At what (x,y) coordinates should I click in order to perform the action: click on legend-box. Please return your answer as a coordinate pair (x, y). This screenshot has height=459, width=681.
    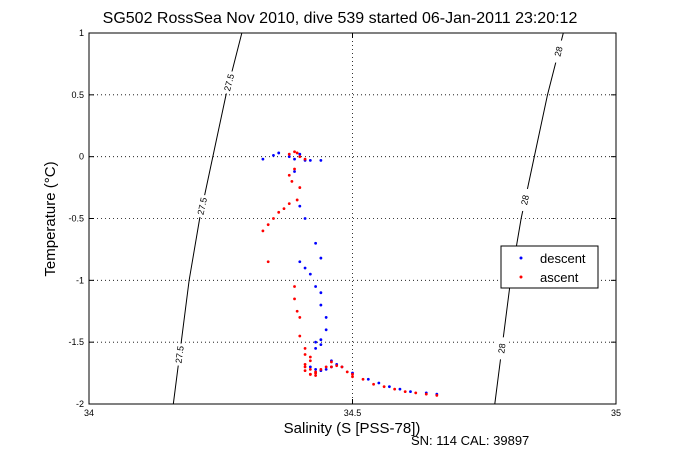
    Looking at the image, I should click on (549, 267).